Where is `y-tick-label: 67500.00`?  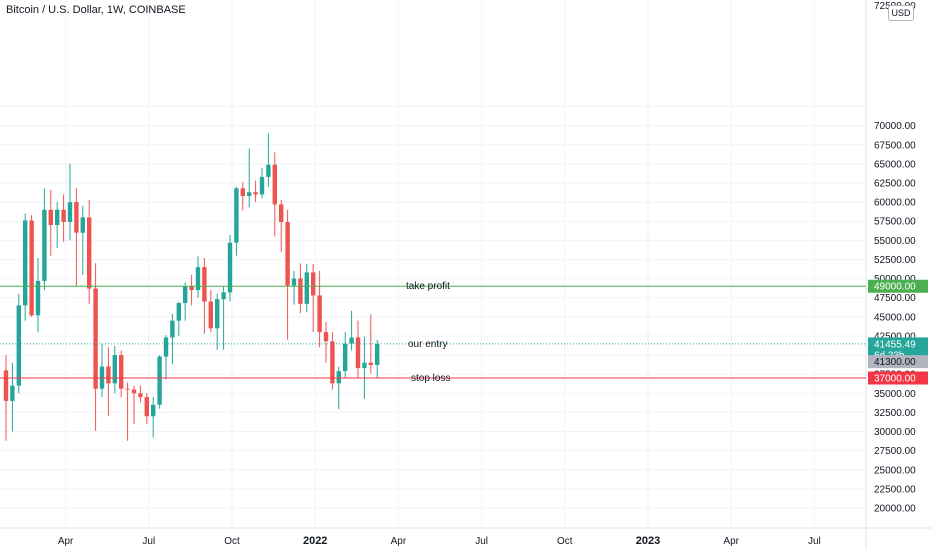 y-tick-label: 67500.00 is located at coordinates (895, 145).